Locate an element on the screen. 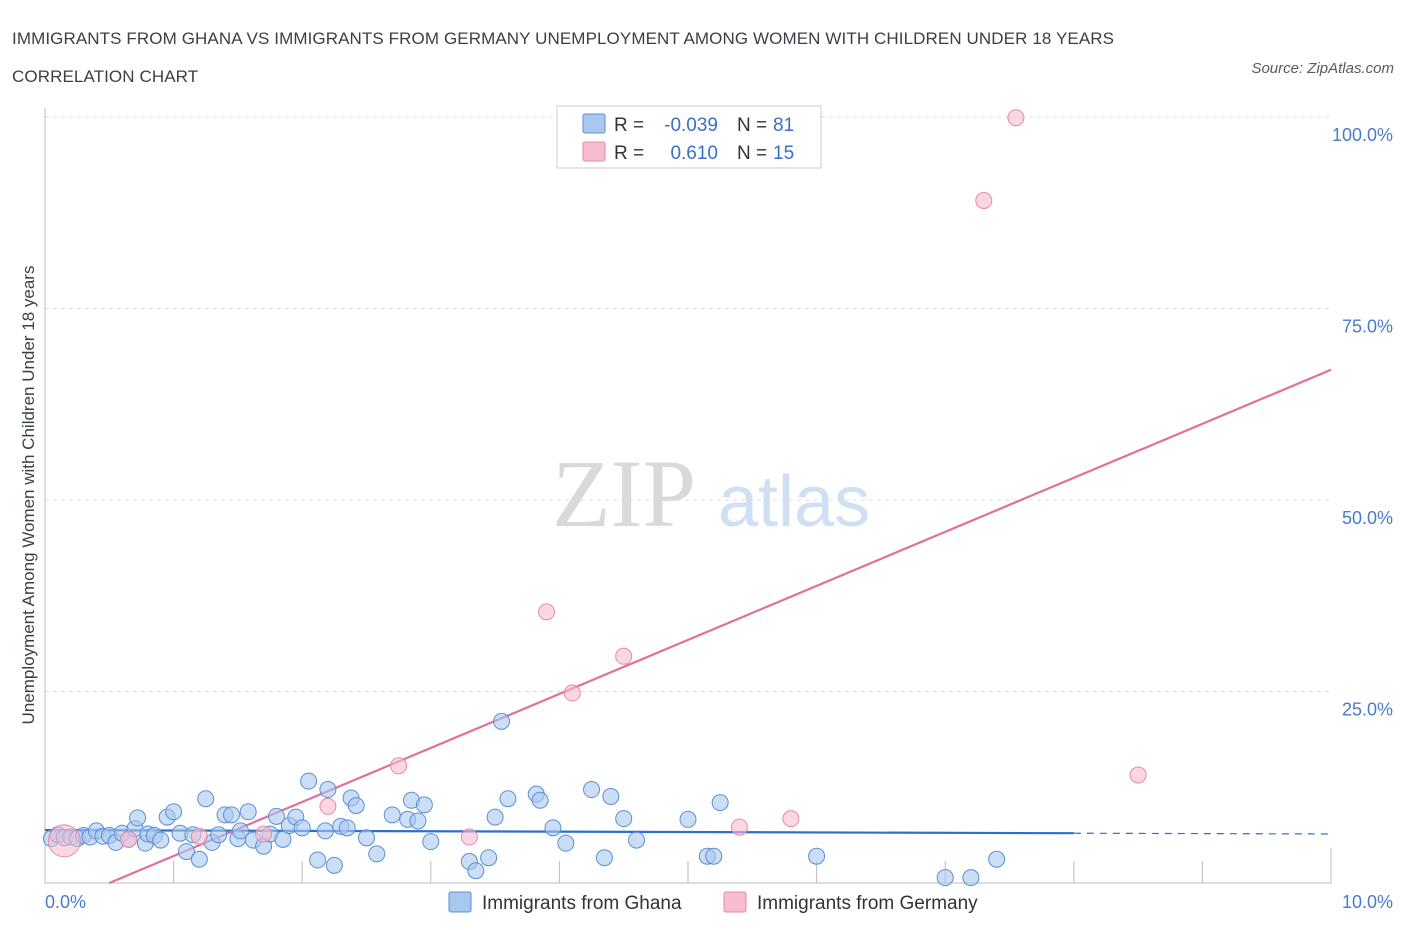 This screenshot has width=1406, height=930. legend-n-value-germany: 15 is located at coordinates (783, 153).